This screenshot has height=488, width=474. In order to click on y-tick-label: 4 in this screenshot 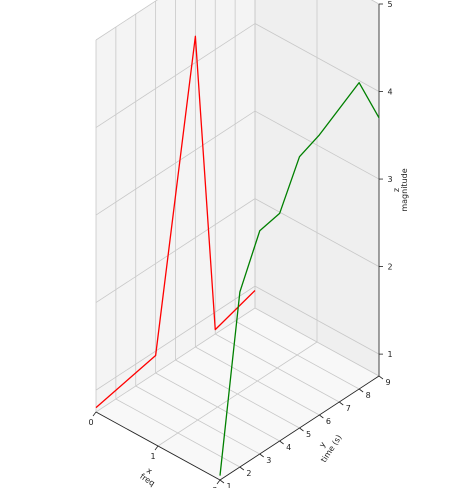, I will do `click(288, 447)`.